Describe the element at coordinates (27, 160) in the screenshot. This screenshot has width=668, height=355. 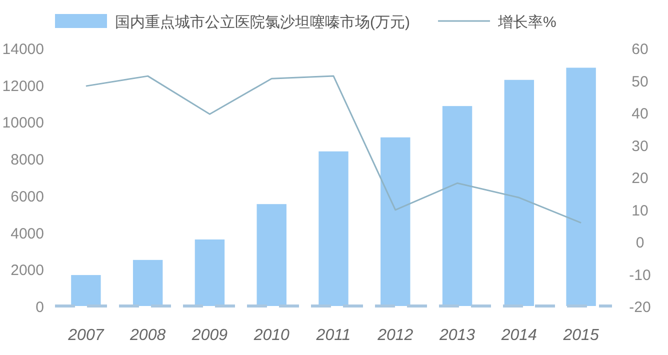
I see `y-tick-label: 8000` at that location.